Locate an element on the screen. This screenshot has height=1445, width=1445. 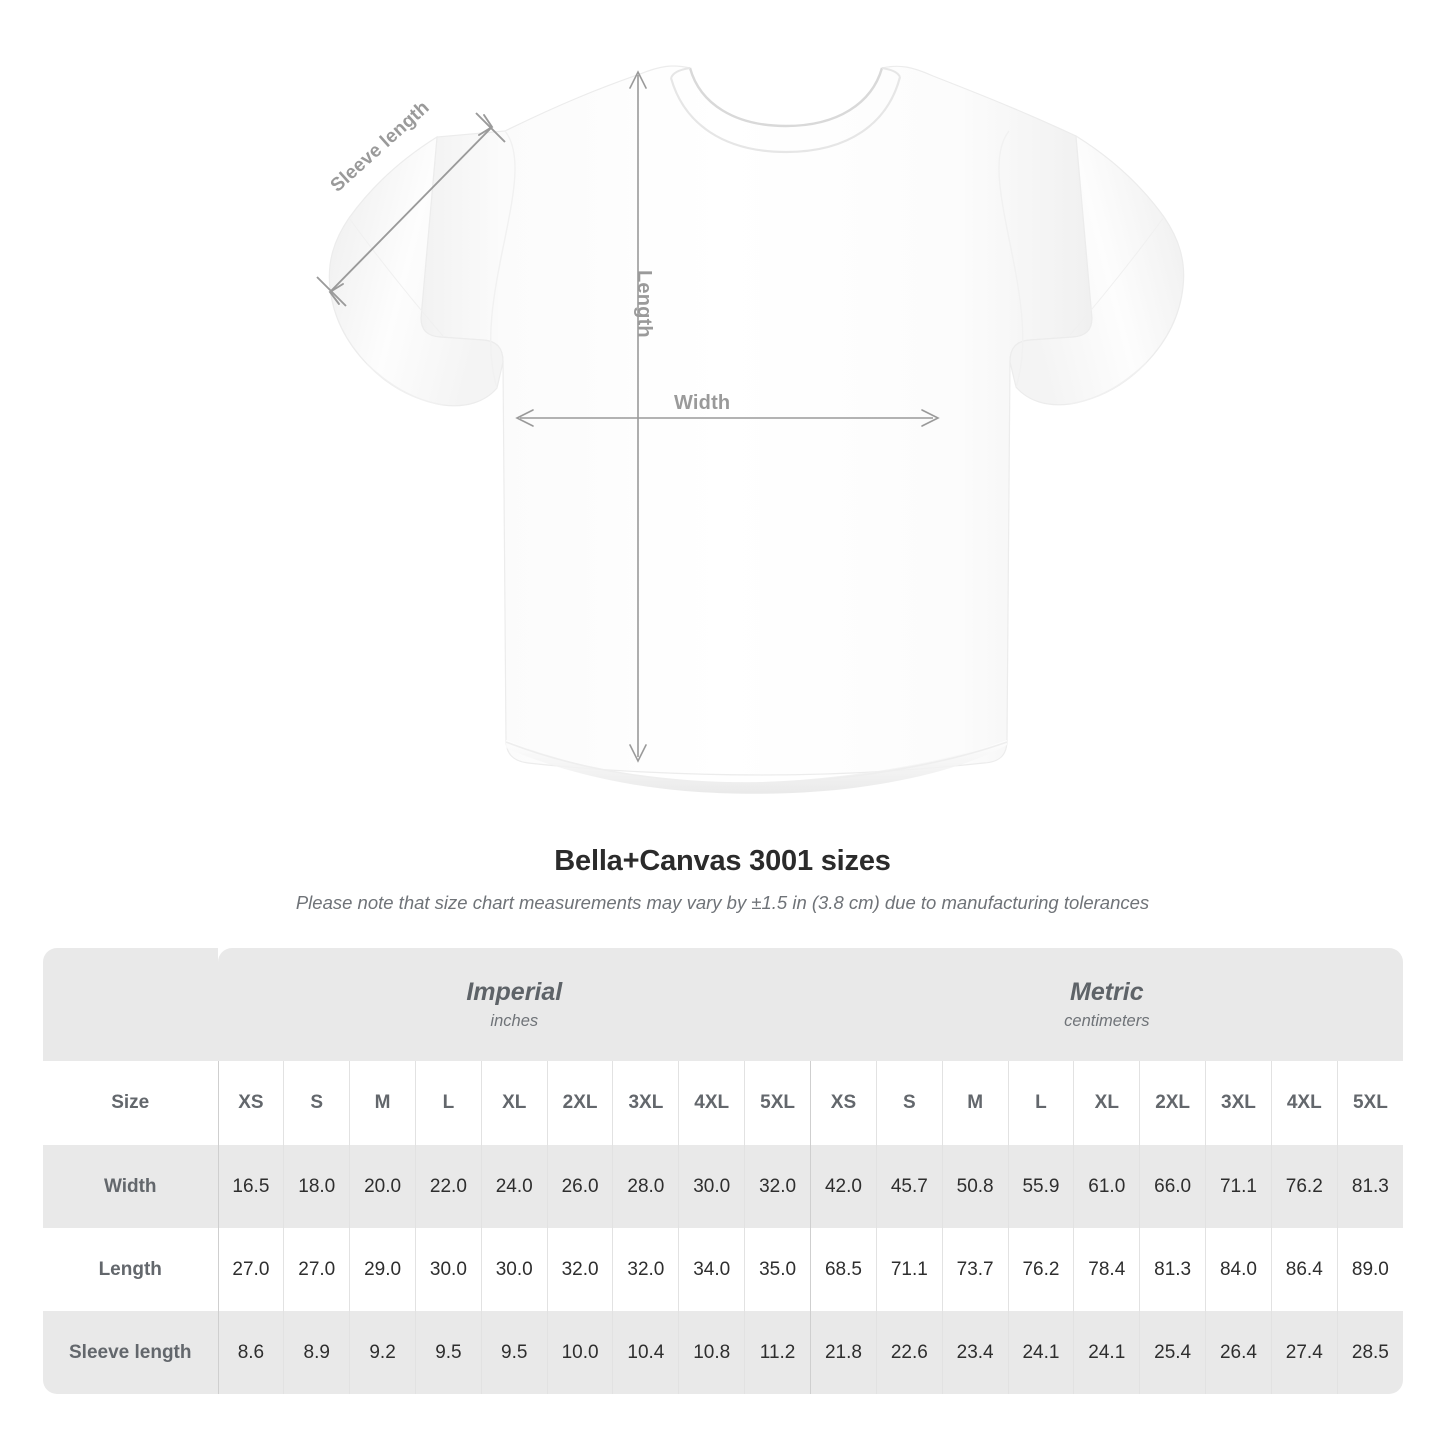
sleeve-imperial-xs: 8.6 is located at coordinates (250, 1352).